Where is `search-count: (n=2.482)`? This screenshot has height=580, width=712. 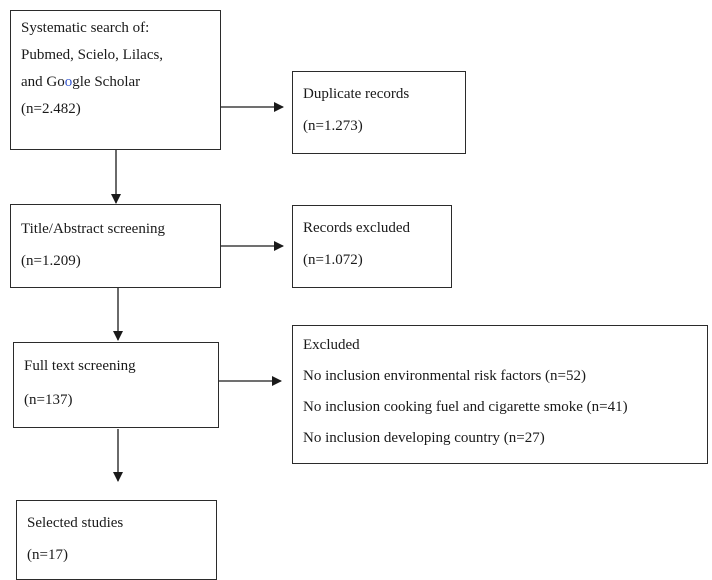 search-count: (n=2.482) is located at coordinates (51, 109).